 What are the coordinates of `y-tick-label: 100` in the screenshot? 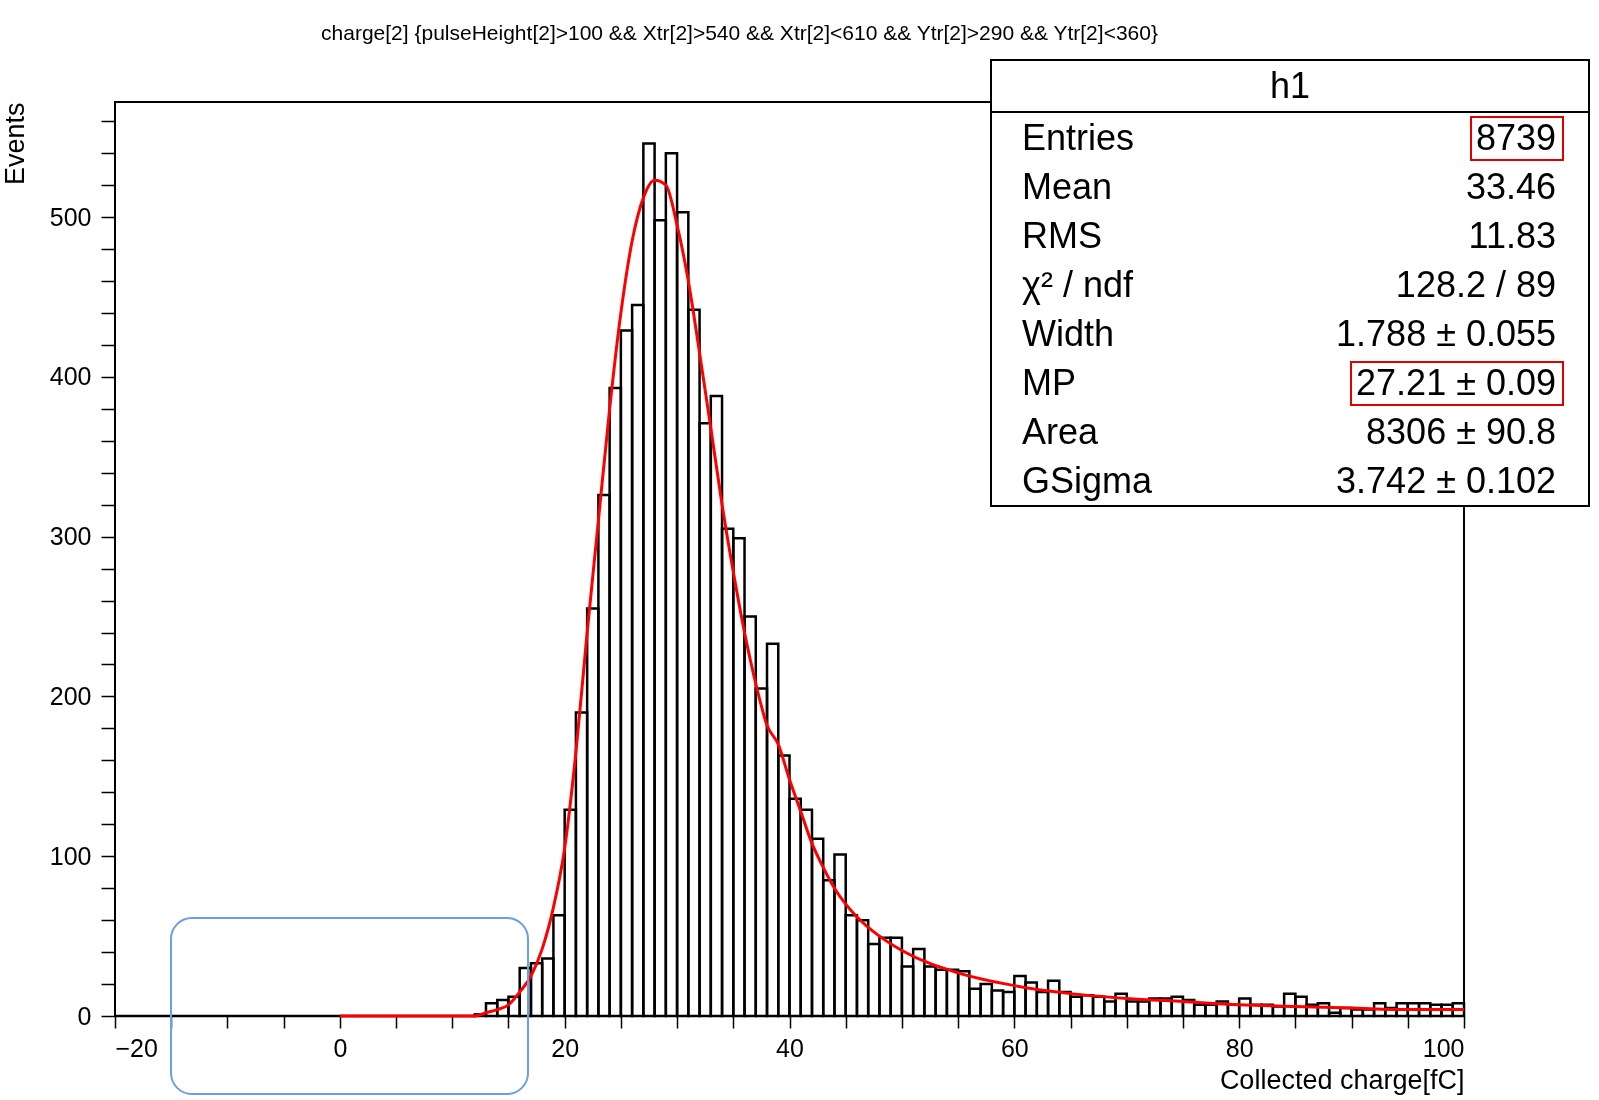 It's located at (70, 855).